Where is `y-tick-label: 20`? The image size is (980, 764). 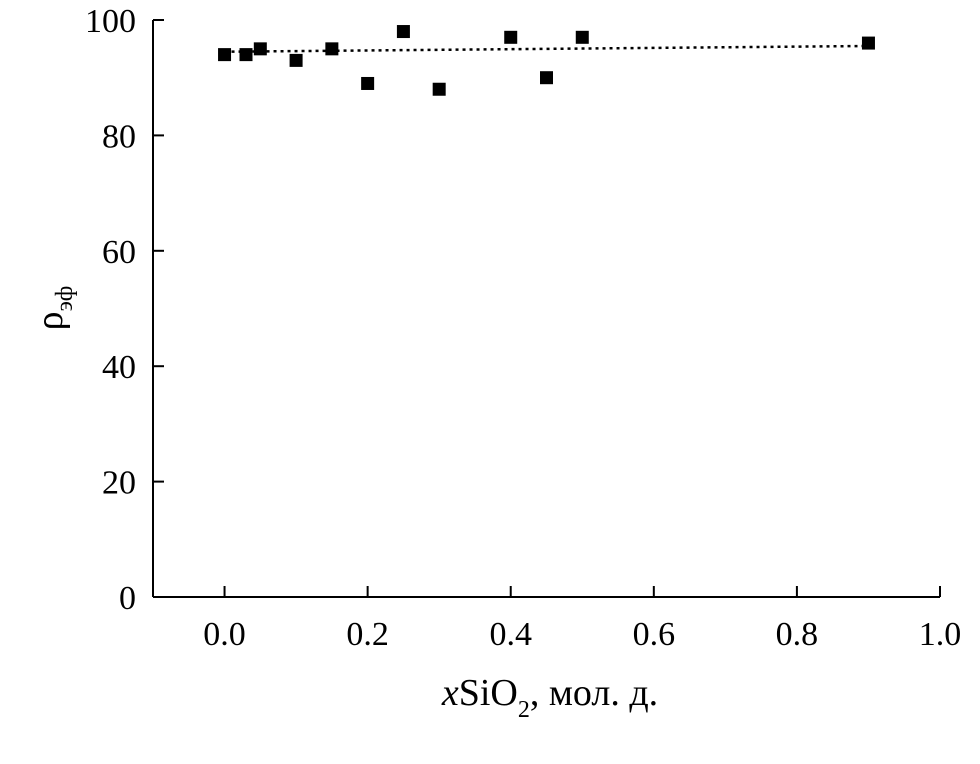 y-tick-label: 20 is located at coordinates (119, 483).